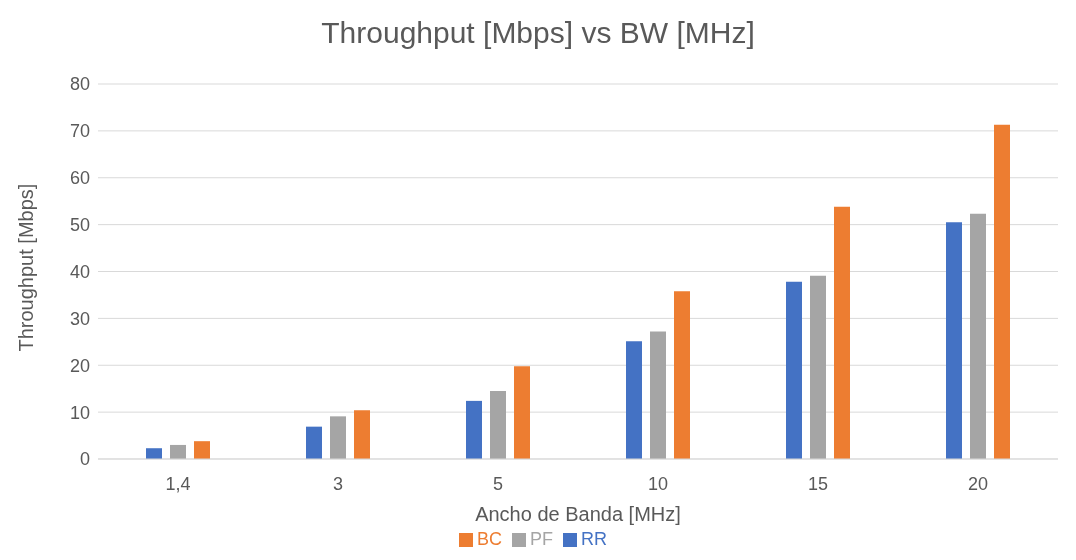 The height and width of the screenshot is (560, 1076). I want to click on x-tick-label: 15, so click(818, 483).